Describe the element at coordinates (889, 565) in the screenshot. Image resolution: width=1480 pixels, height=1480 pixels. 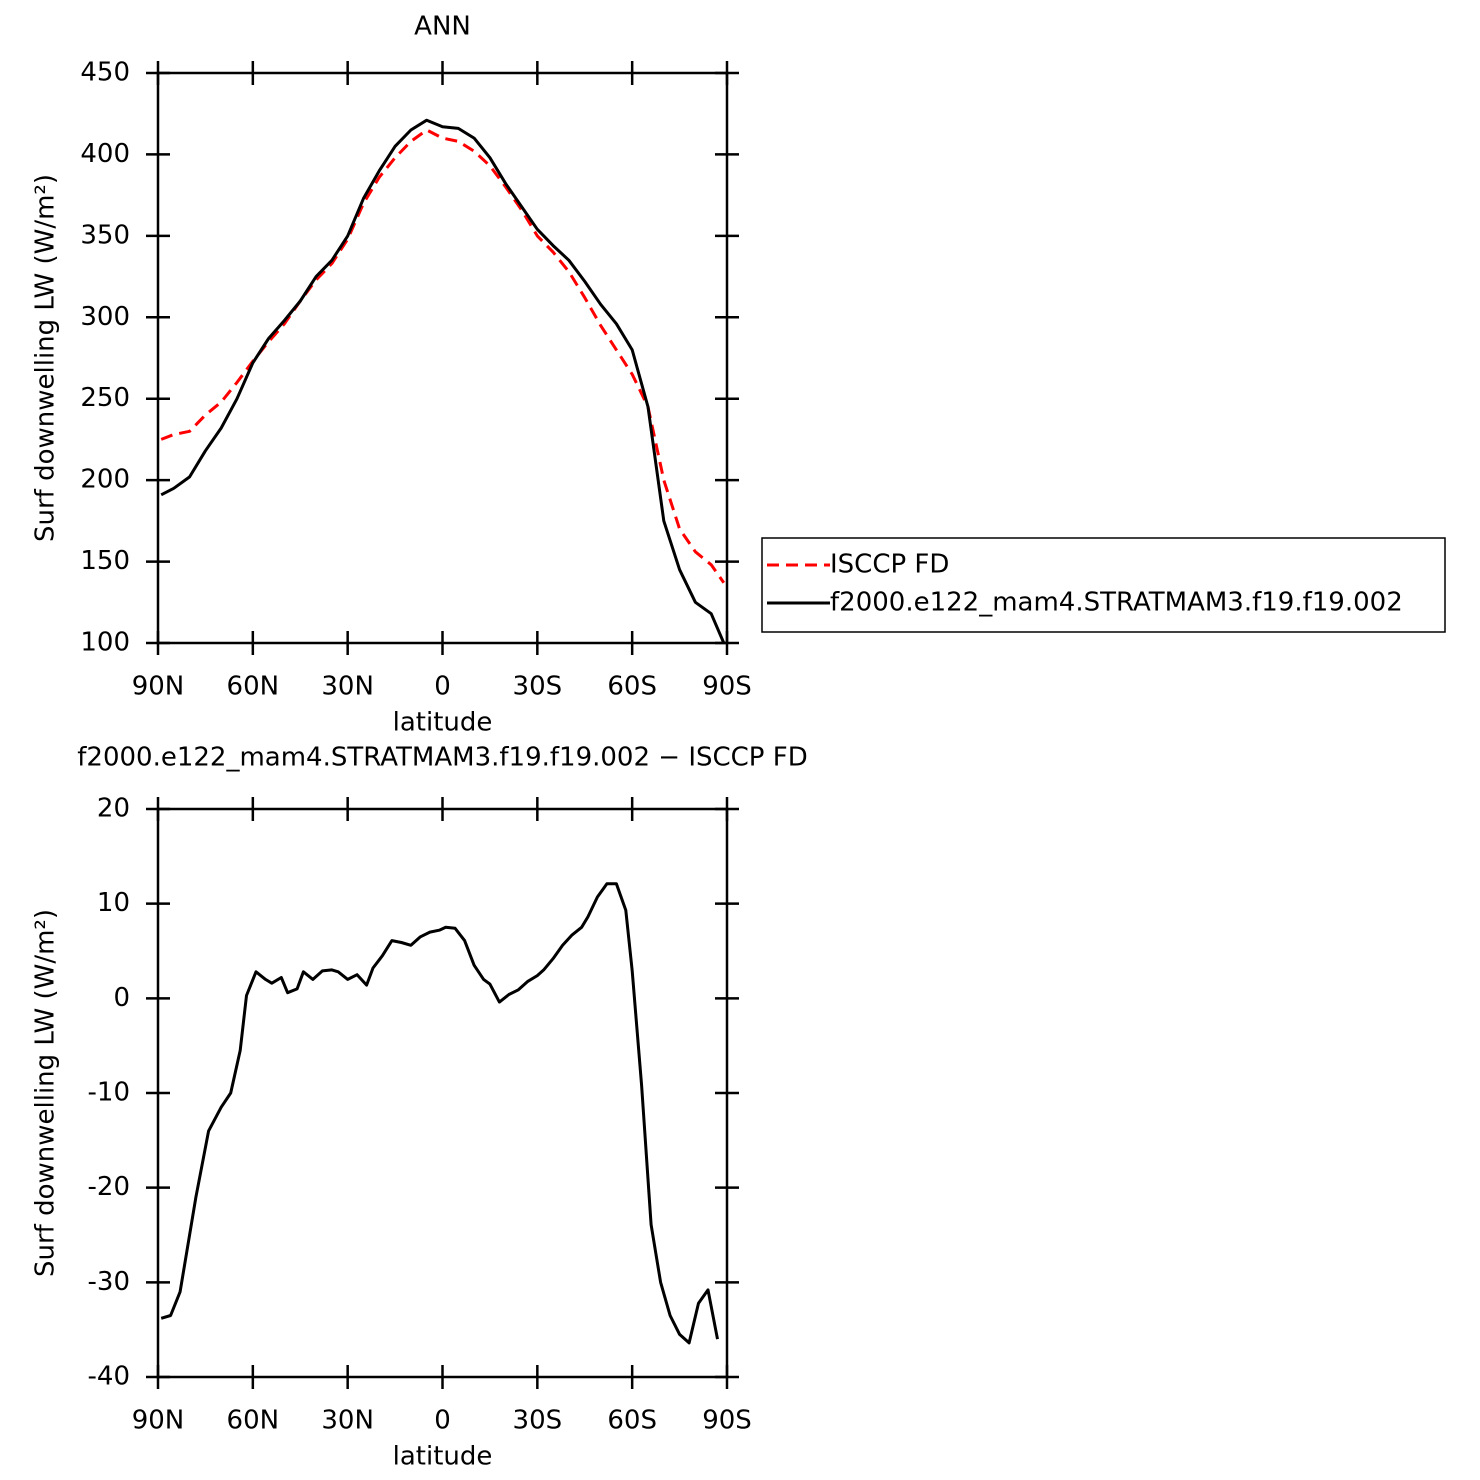
I see `legend-label: ISCCP FD` at that location.